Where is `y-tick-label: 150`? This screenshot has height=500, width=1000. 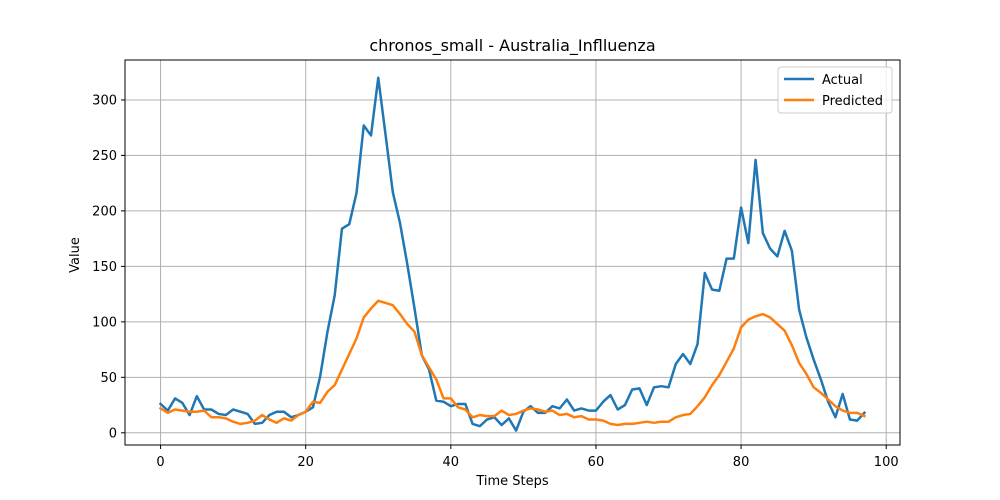 y-tick-label: 150 is located at coordinates (104, 267).